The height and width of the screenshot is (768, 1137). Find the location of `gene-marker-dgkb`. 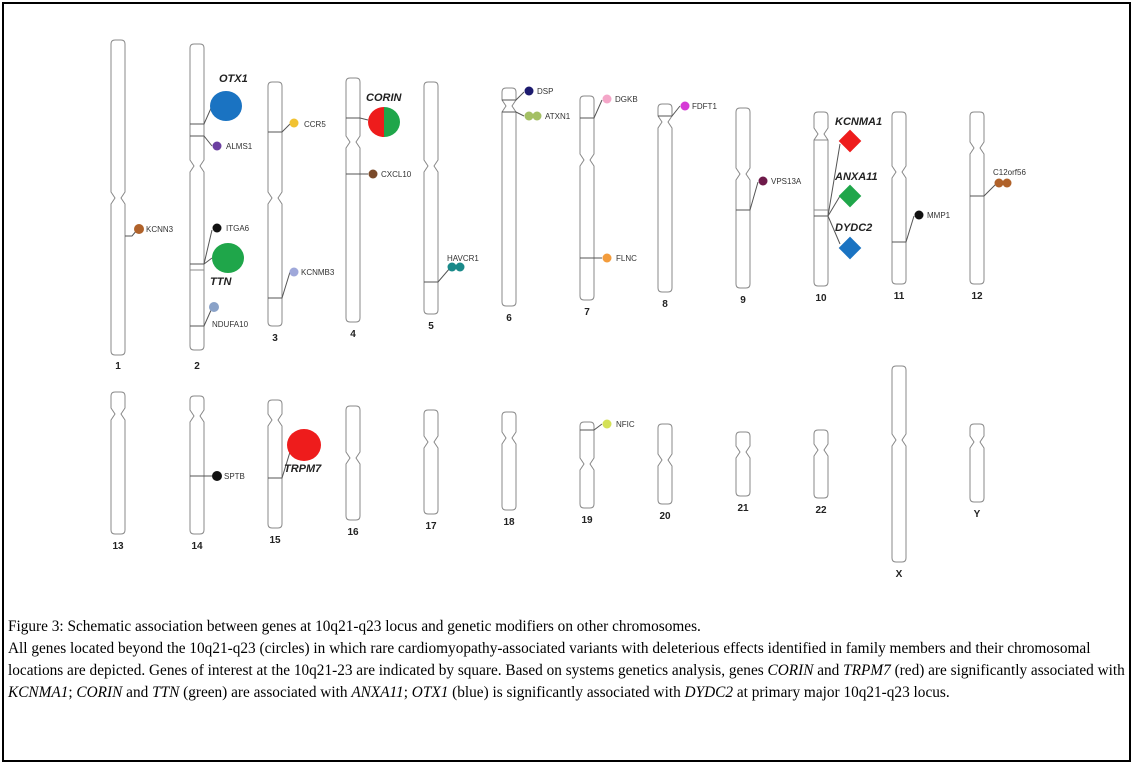

gene-marker-dgkb is located at coordinates (607, 99).